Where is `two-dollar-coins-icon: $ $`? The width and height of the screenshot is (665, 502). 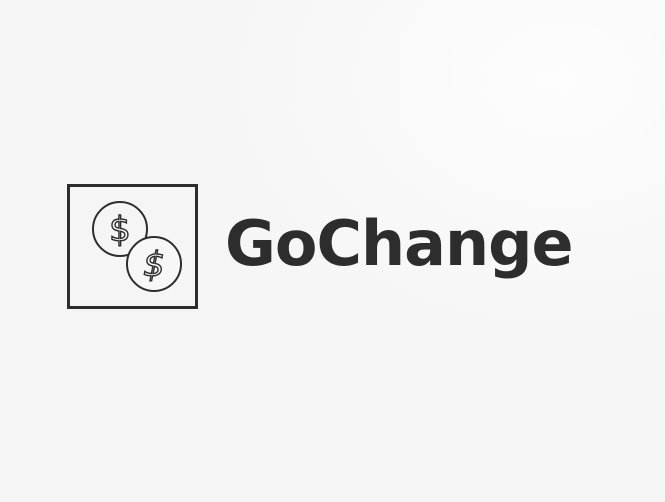 two-dollar-coins-icon: $ $ is located at coordinates (137, 246).